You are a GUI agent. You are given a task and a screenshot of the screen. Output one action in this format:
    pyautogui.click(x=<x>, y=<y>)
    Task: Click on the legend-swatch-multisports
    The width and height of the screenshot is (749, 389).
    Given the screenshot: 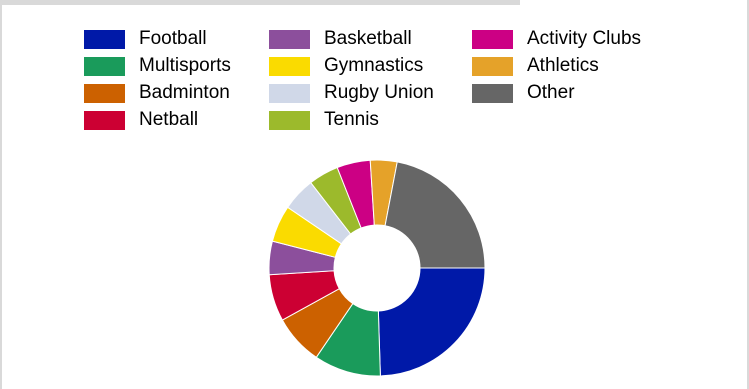 What is the action you would take?
    pyautogui.click(x=104, y=66)
    